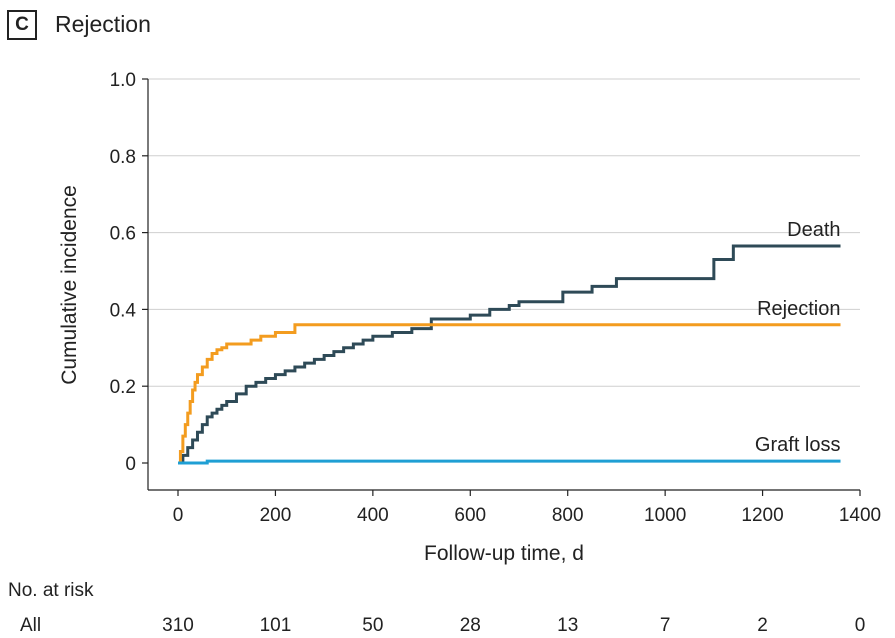 Image resolution: width=895 pixels, height=638 pixels. I want to click on x-axis-title: Follow-up time, d, so click(504, 553).